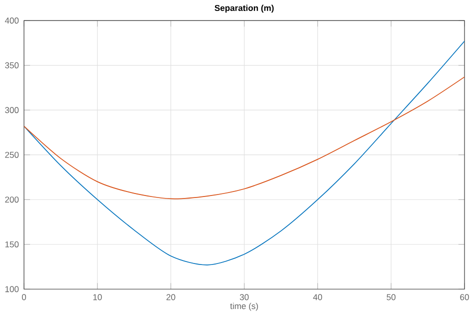 This screenshot has height=316, width=474. Describe the element at coordinates (464, 297) in the screenshot. I see `x-tick-label: 60` at that location.